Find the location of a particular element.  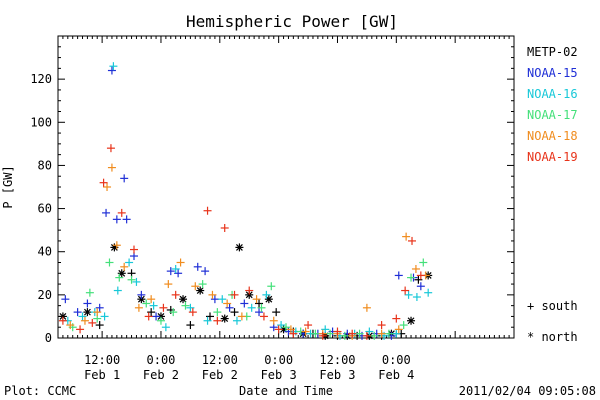

y-tick-label: 20 is located at coordinates (45, 295).